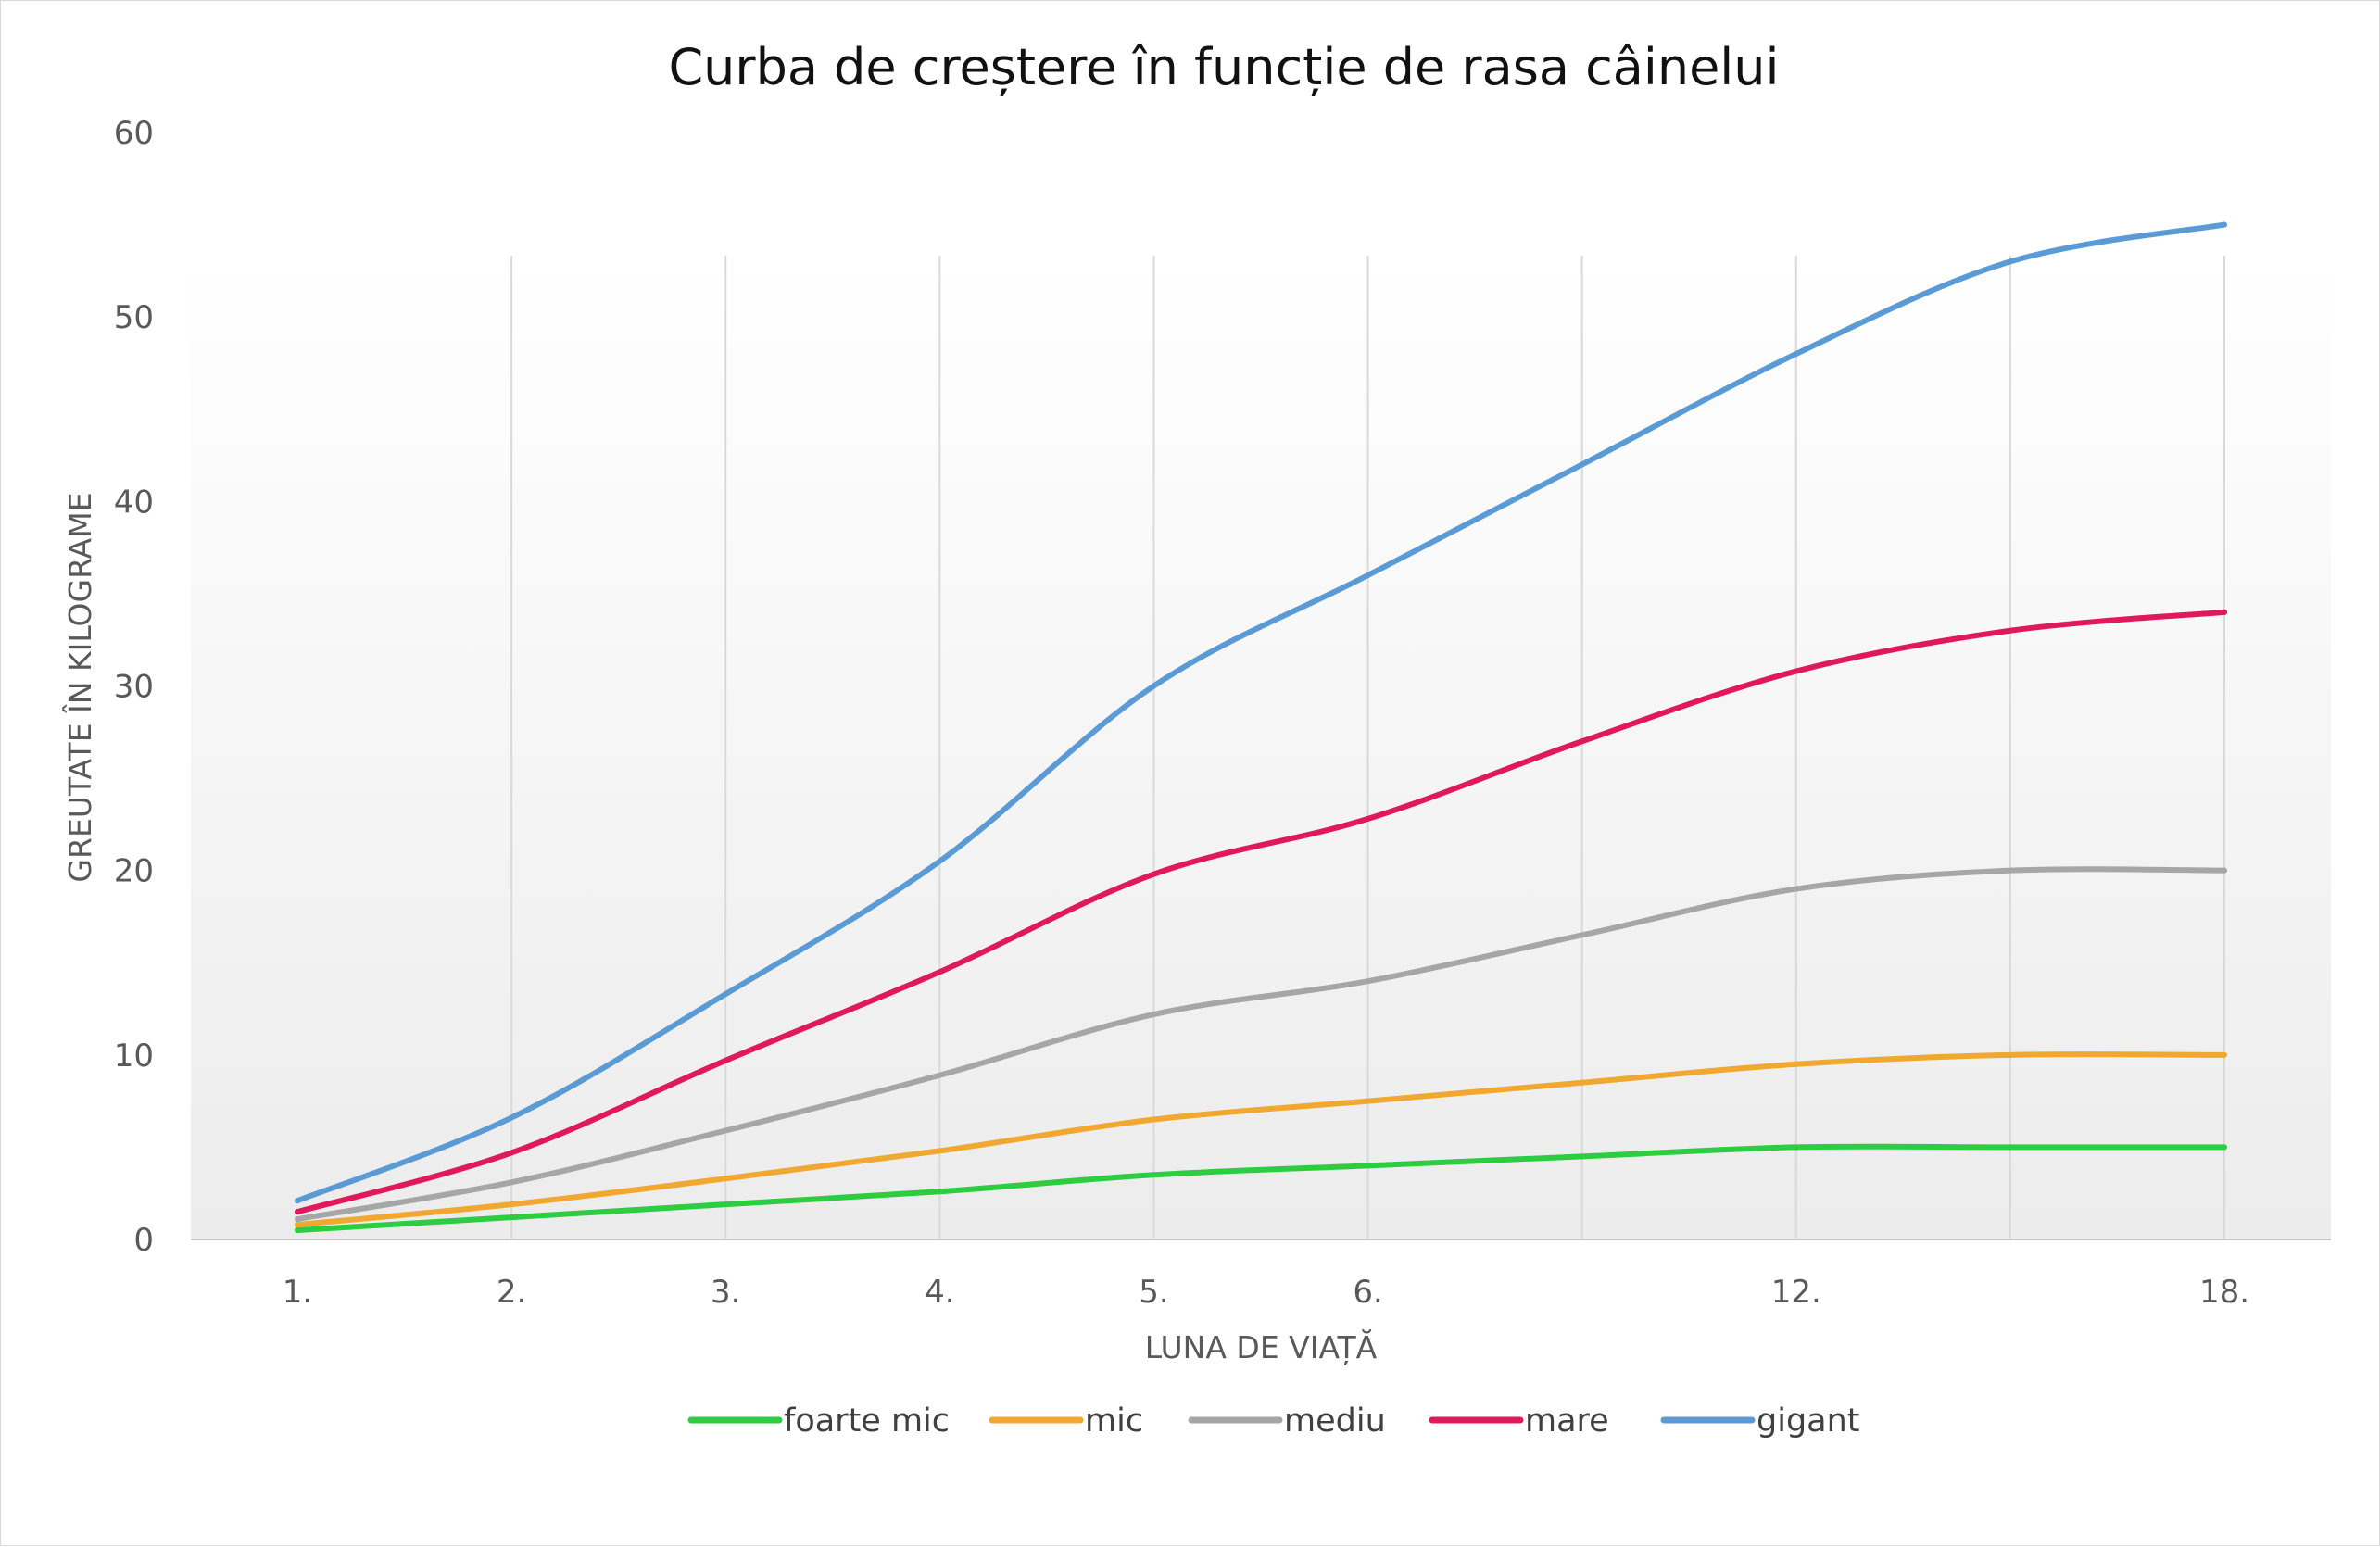 The height and width of the screenshot is (1547, 2380). Describe the element at coordinates (1153, 1292) in the screenshot. I see `x-tick-label: 5.` at that location.